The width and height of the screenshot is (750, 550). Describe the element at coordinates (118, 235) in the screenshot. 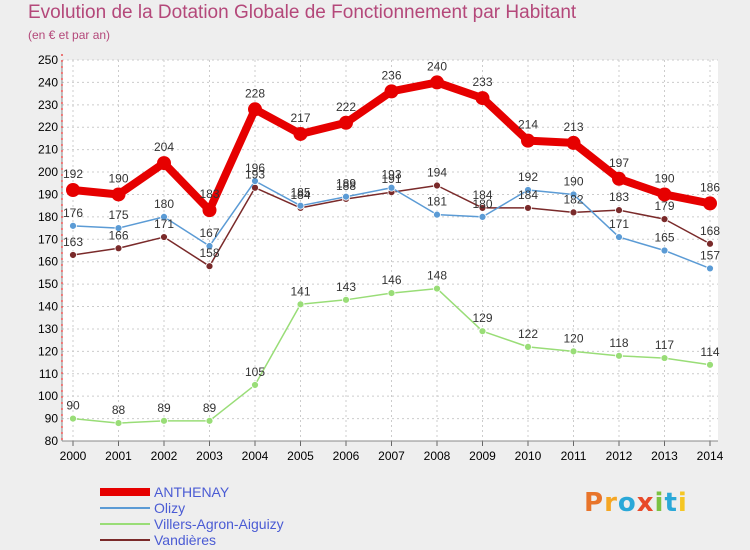

I see `data-label-vandieres: 166` at that location.